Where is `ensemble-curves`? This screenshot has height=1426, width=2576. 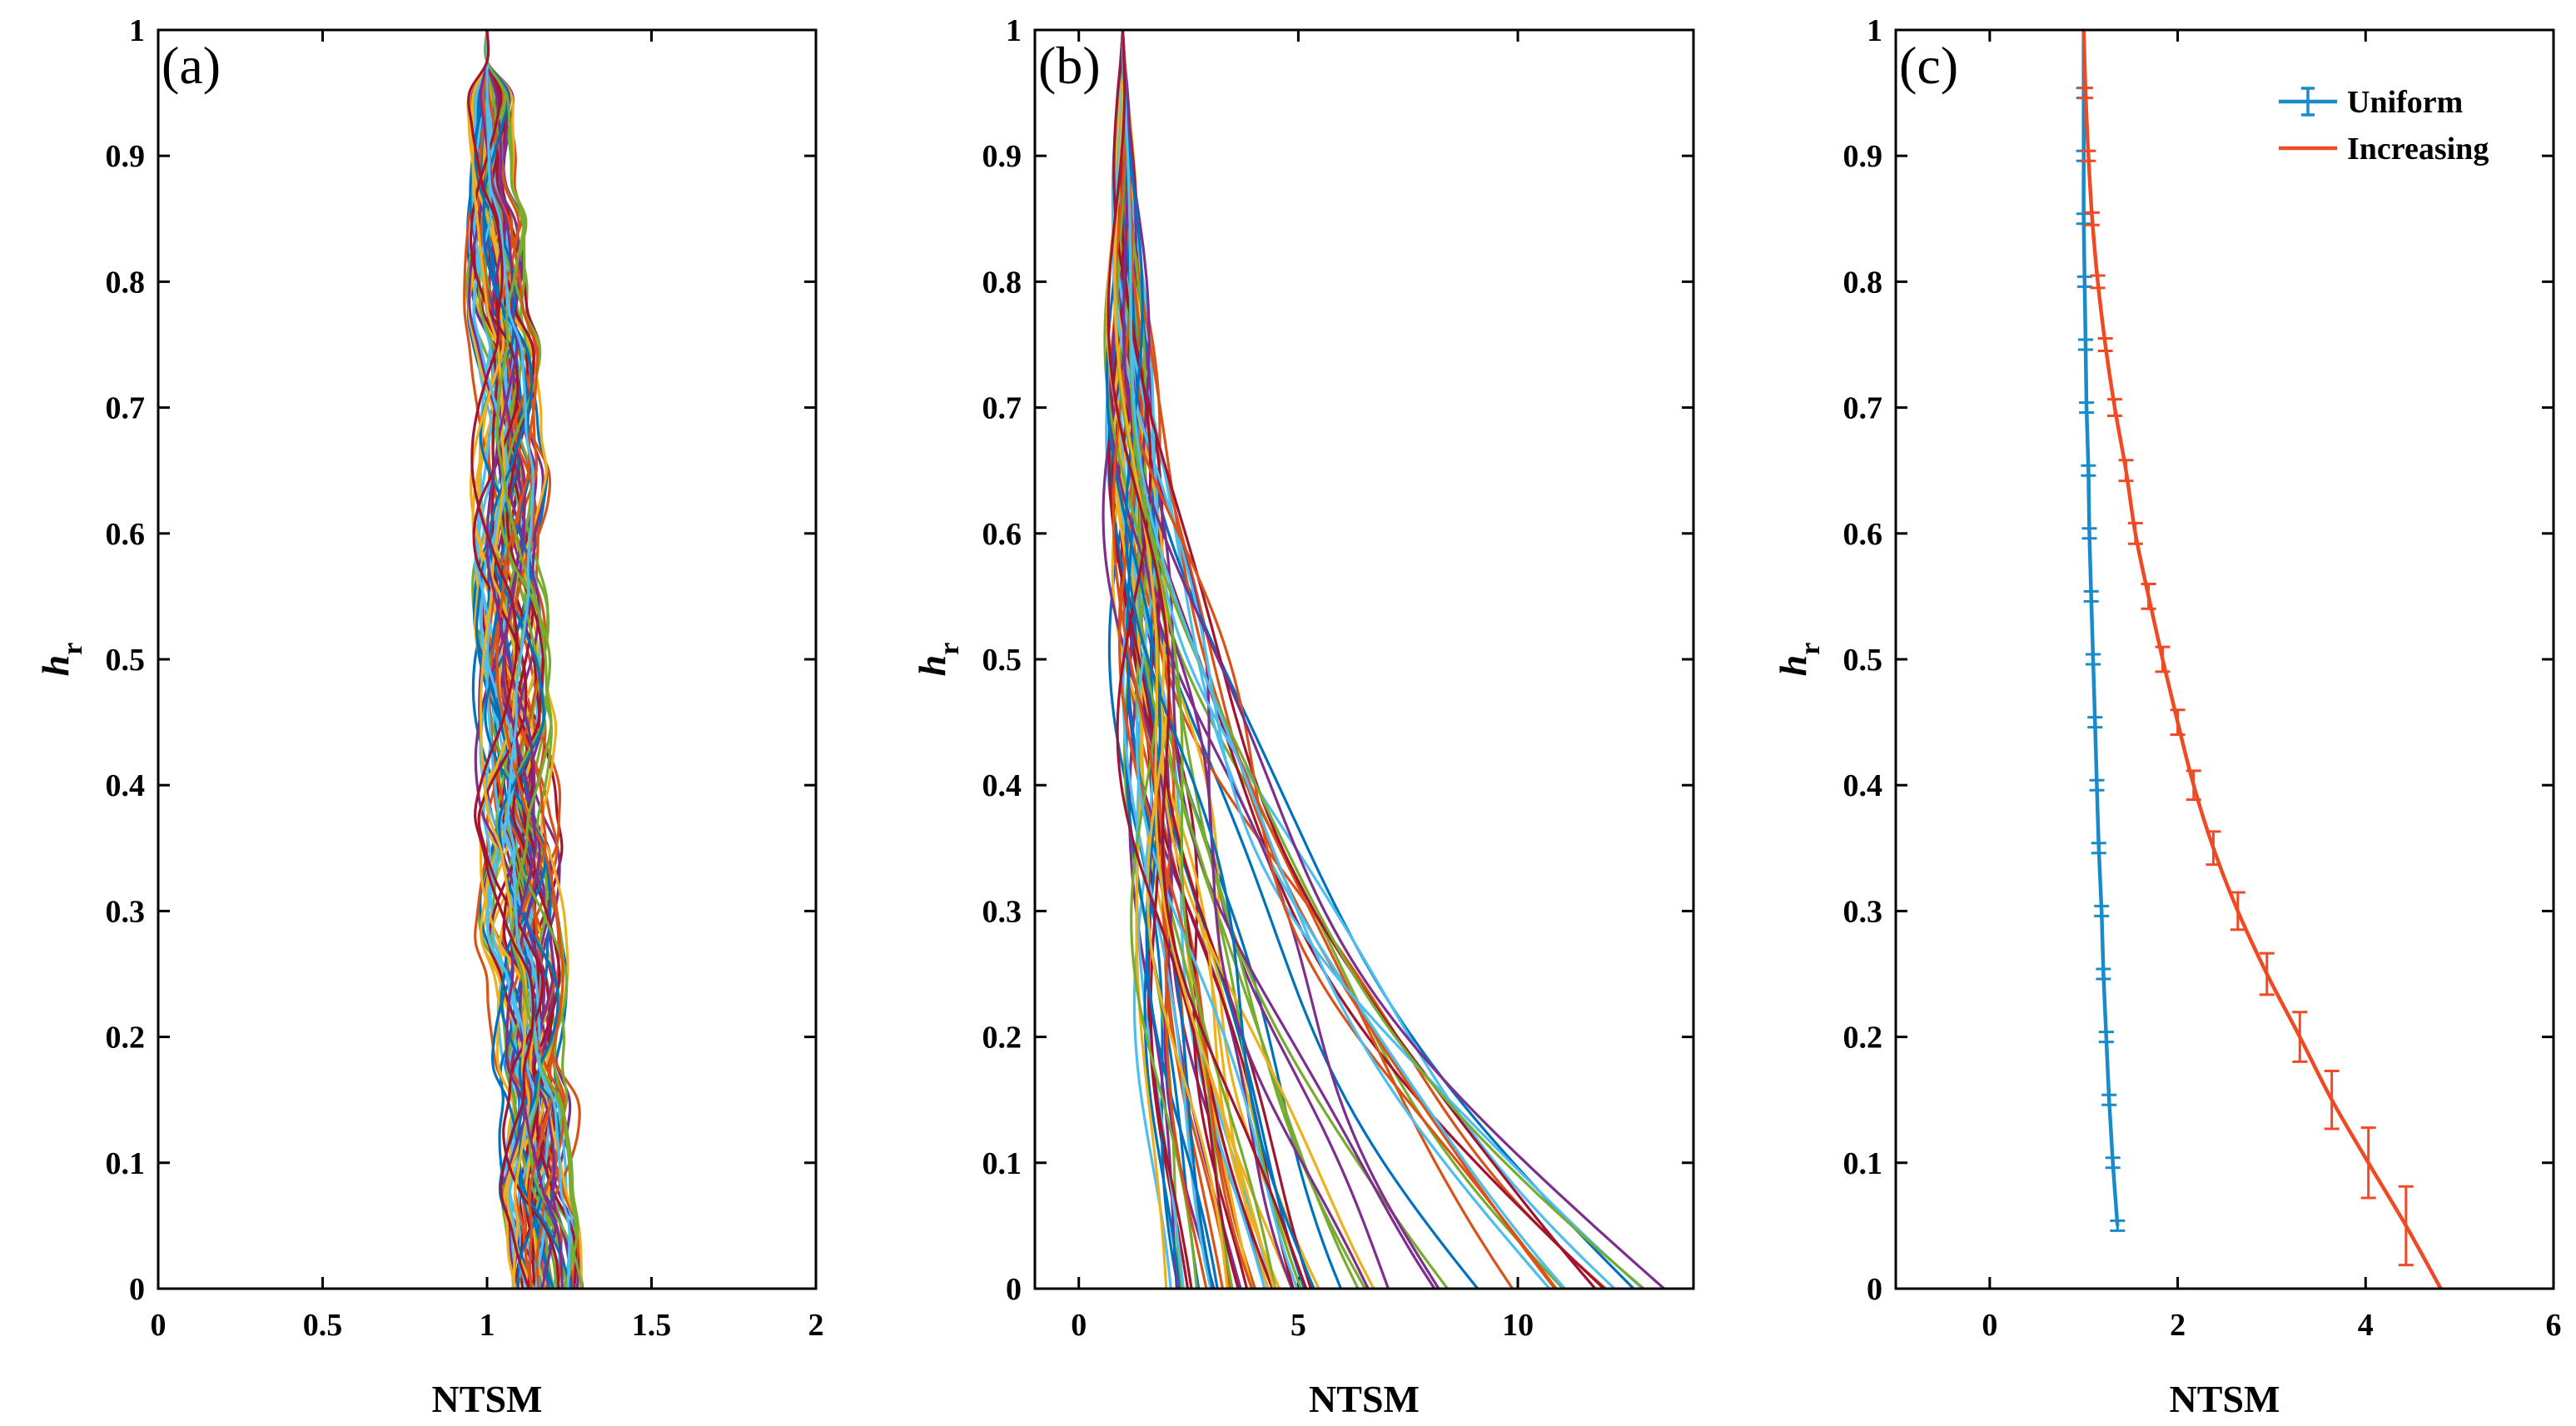 ensemble-curves is located at coordinates (523, 659).